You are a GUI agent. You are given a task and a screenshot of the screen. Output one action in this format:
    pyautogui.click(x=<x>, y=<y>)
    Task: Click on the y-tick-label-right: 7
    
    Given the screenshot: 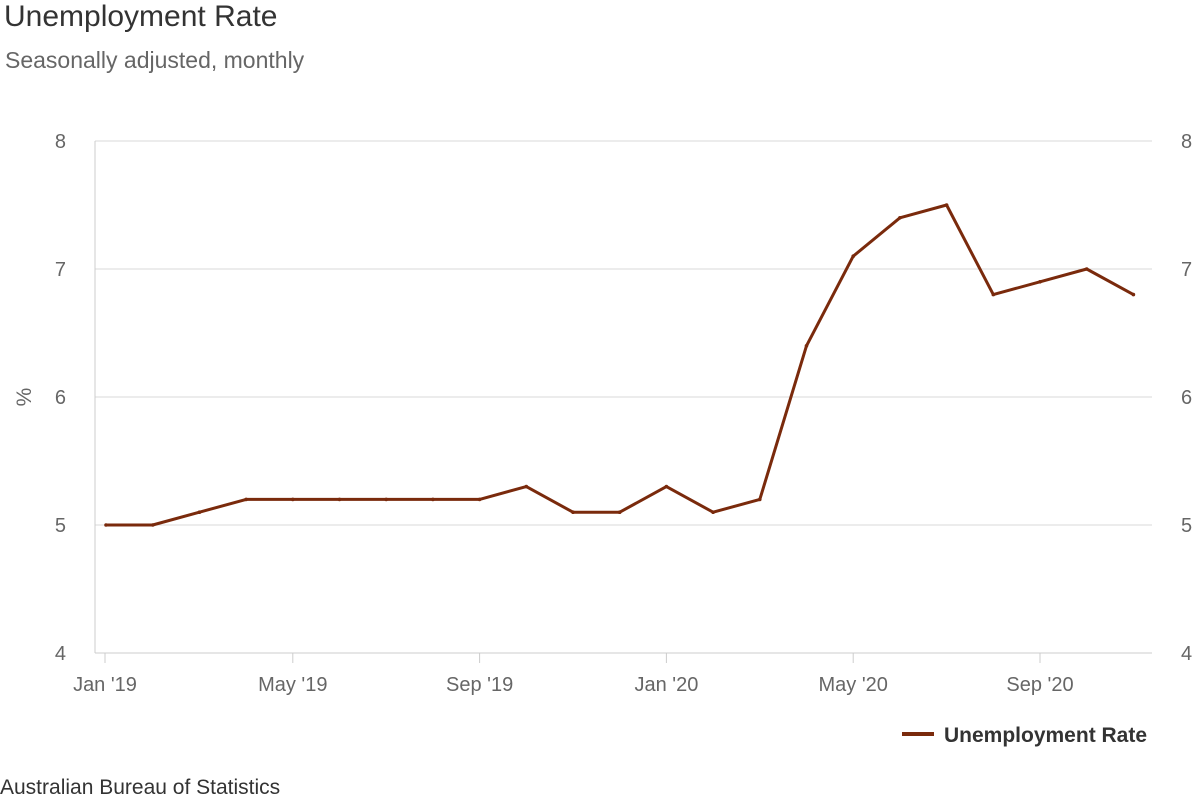 What is the action you would take?
    pyautogui.click(x=1186, y=270)
    